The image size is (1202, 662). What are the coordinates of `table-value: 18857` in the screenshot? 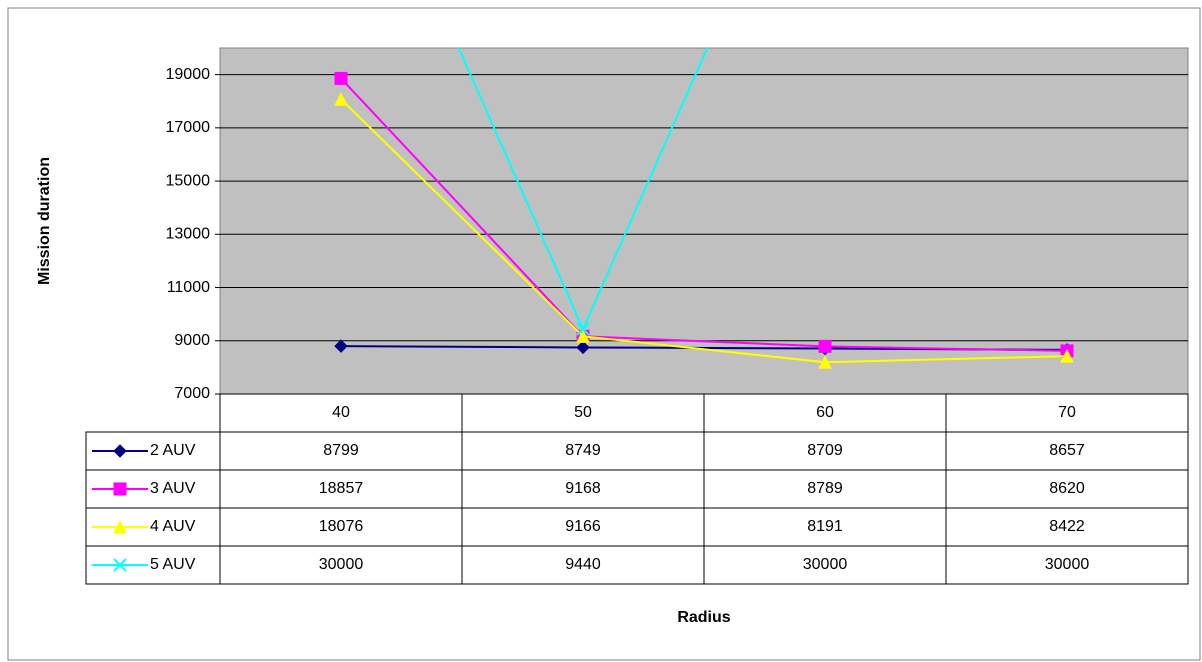 It's located at (341, 488).